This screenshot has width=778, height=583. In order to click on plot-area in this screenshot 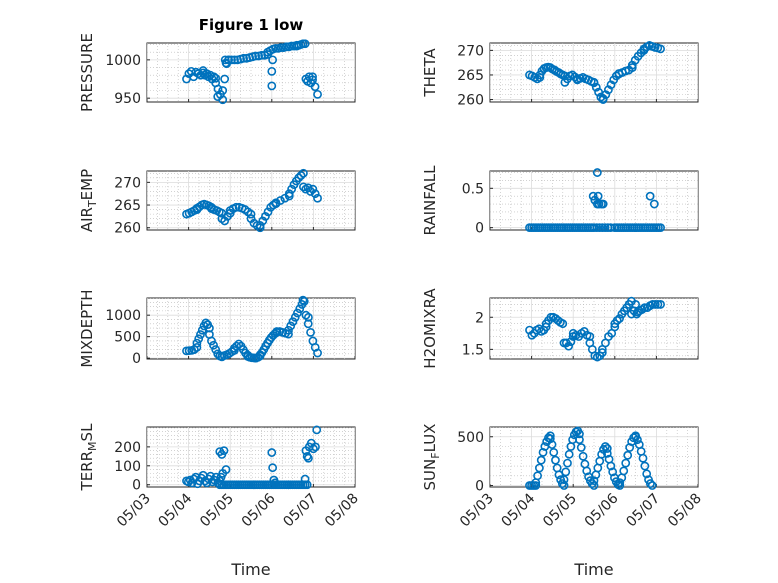, I will do `click(251, 72)`.